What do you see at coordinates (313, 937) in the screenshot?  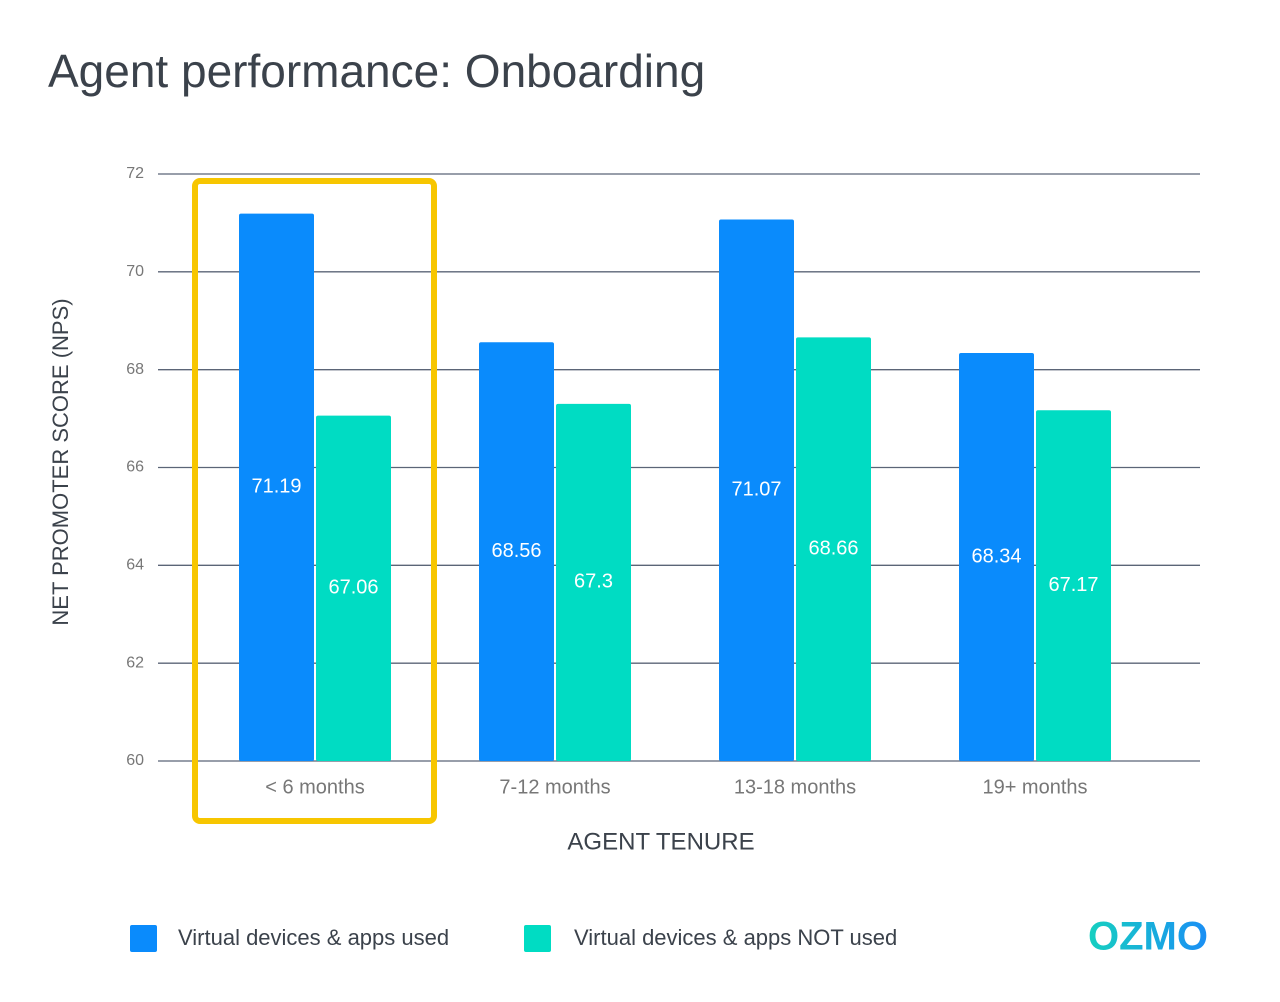 I see `legend-label: Virtual devices & apps used` at bounding box center [313, 937].